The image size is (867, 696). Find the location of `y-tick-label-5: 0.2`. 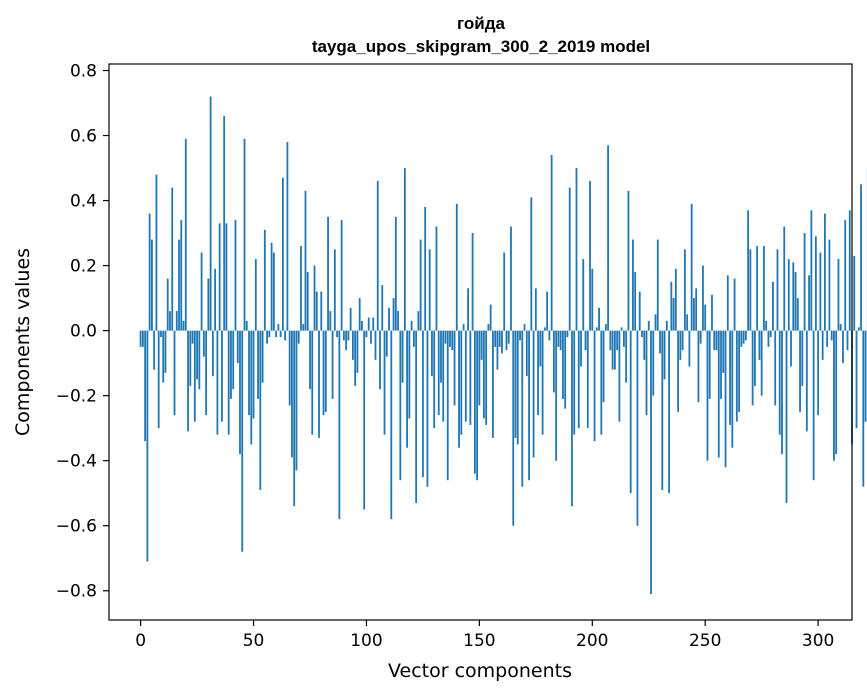

y-tick-label-5: 0.2 is located at coordinates (83, 267).